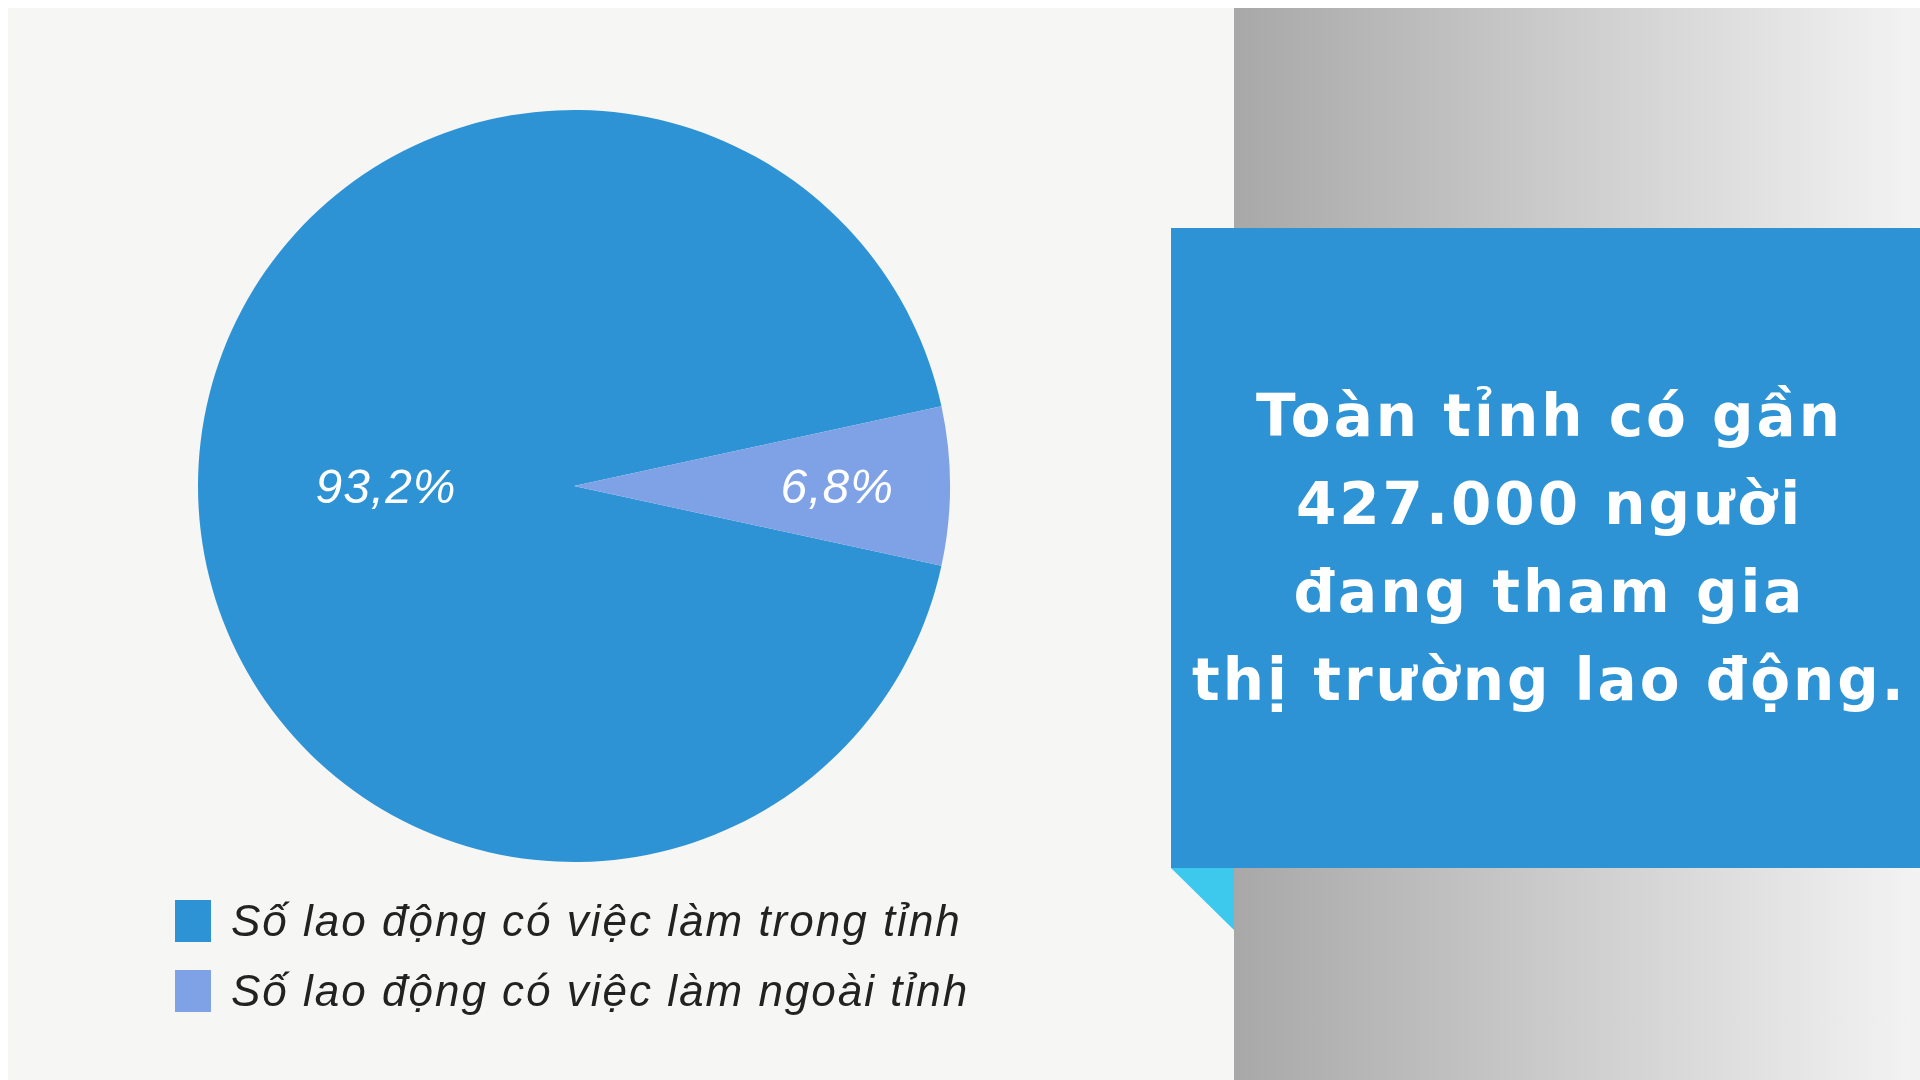  What do you see at coordinates (600, 991) in the screenshot?
I see `legend-label: Số lao động có việc làm ngoài tỉnh` at bounding box center [600, 991].